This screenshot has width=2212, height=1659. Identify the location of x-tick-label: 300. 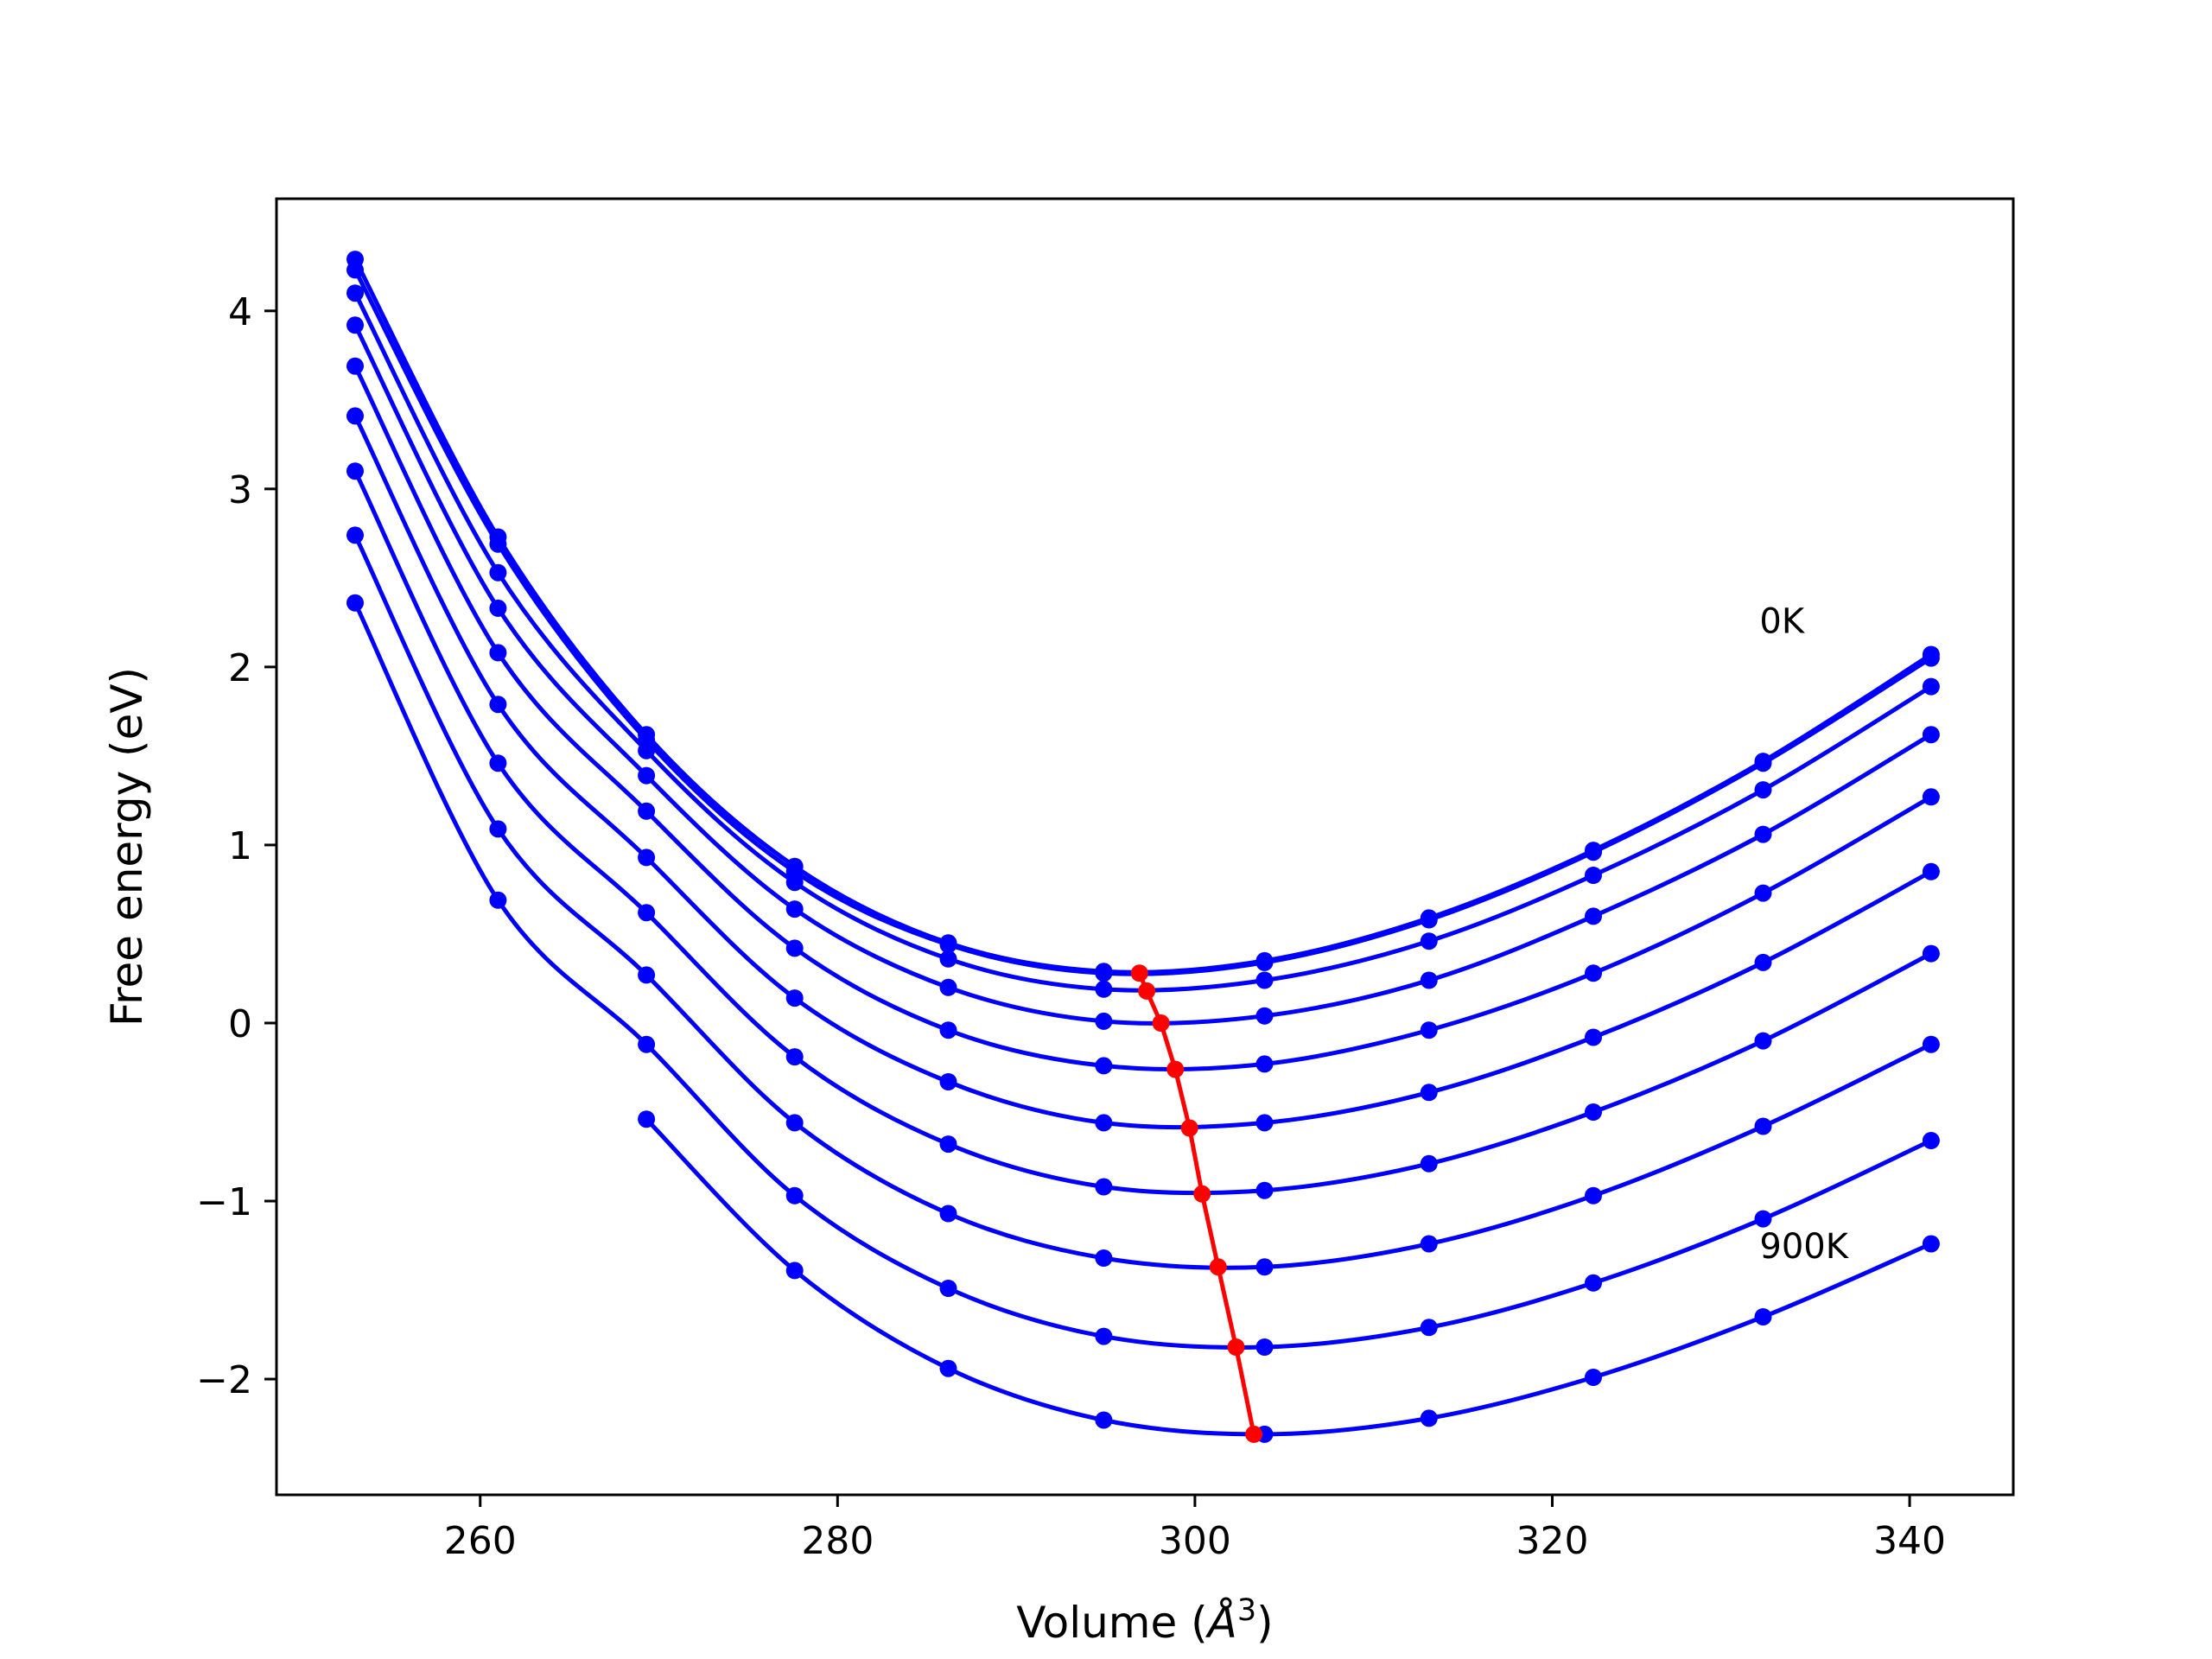
(1195, 1541).